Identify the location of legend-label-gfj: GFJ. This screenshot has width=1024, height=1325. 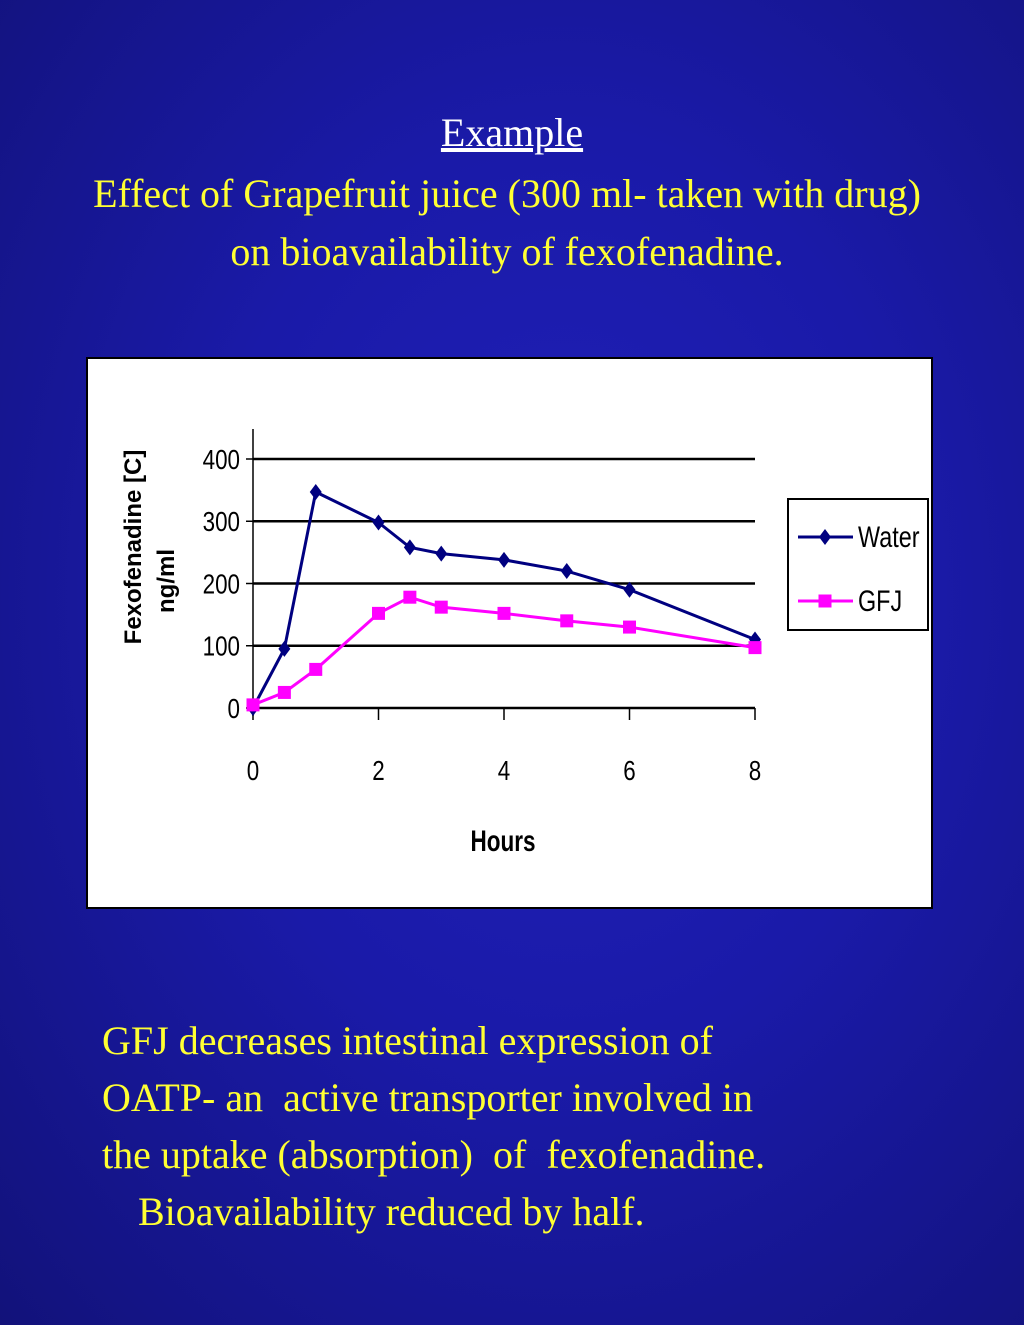
(880, 600).